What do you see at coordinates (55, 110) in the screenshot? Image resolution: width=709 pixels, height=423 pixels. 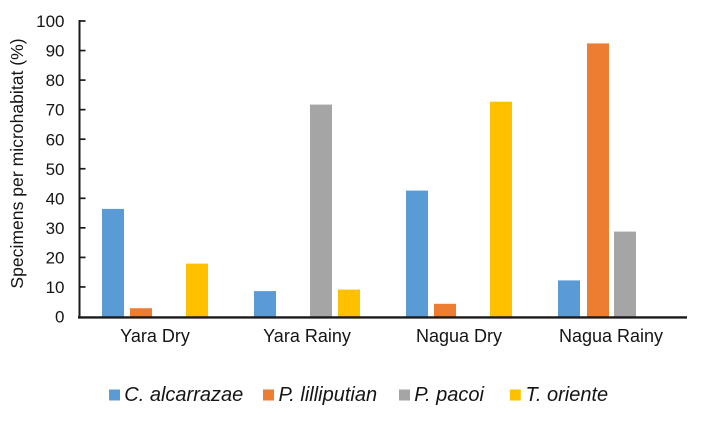 I see `svg-text: 70` at bounding box center [55, 110].